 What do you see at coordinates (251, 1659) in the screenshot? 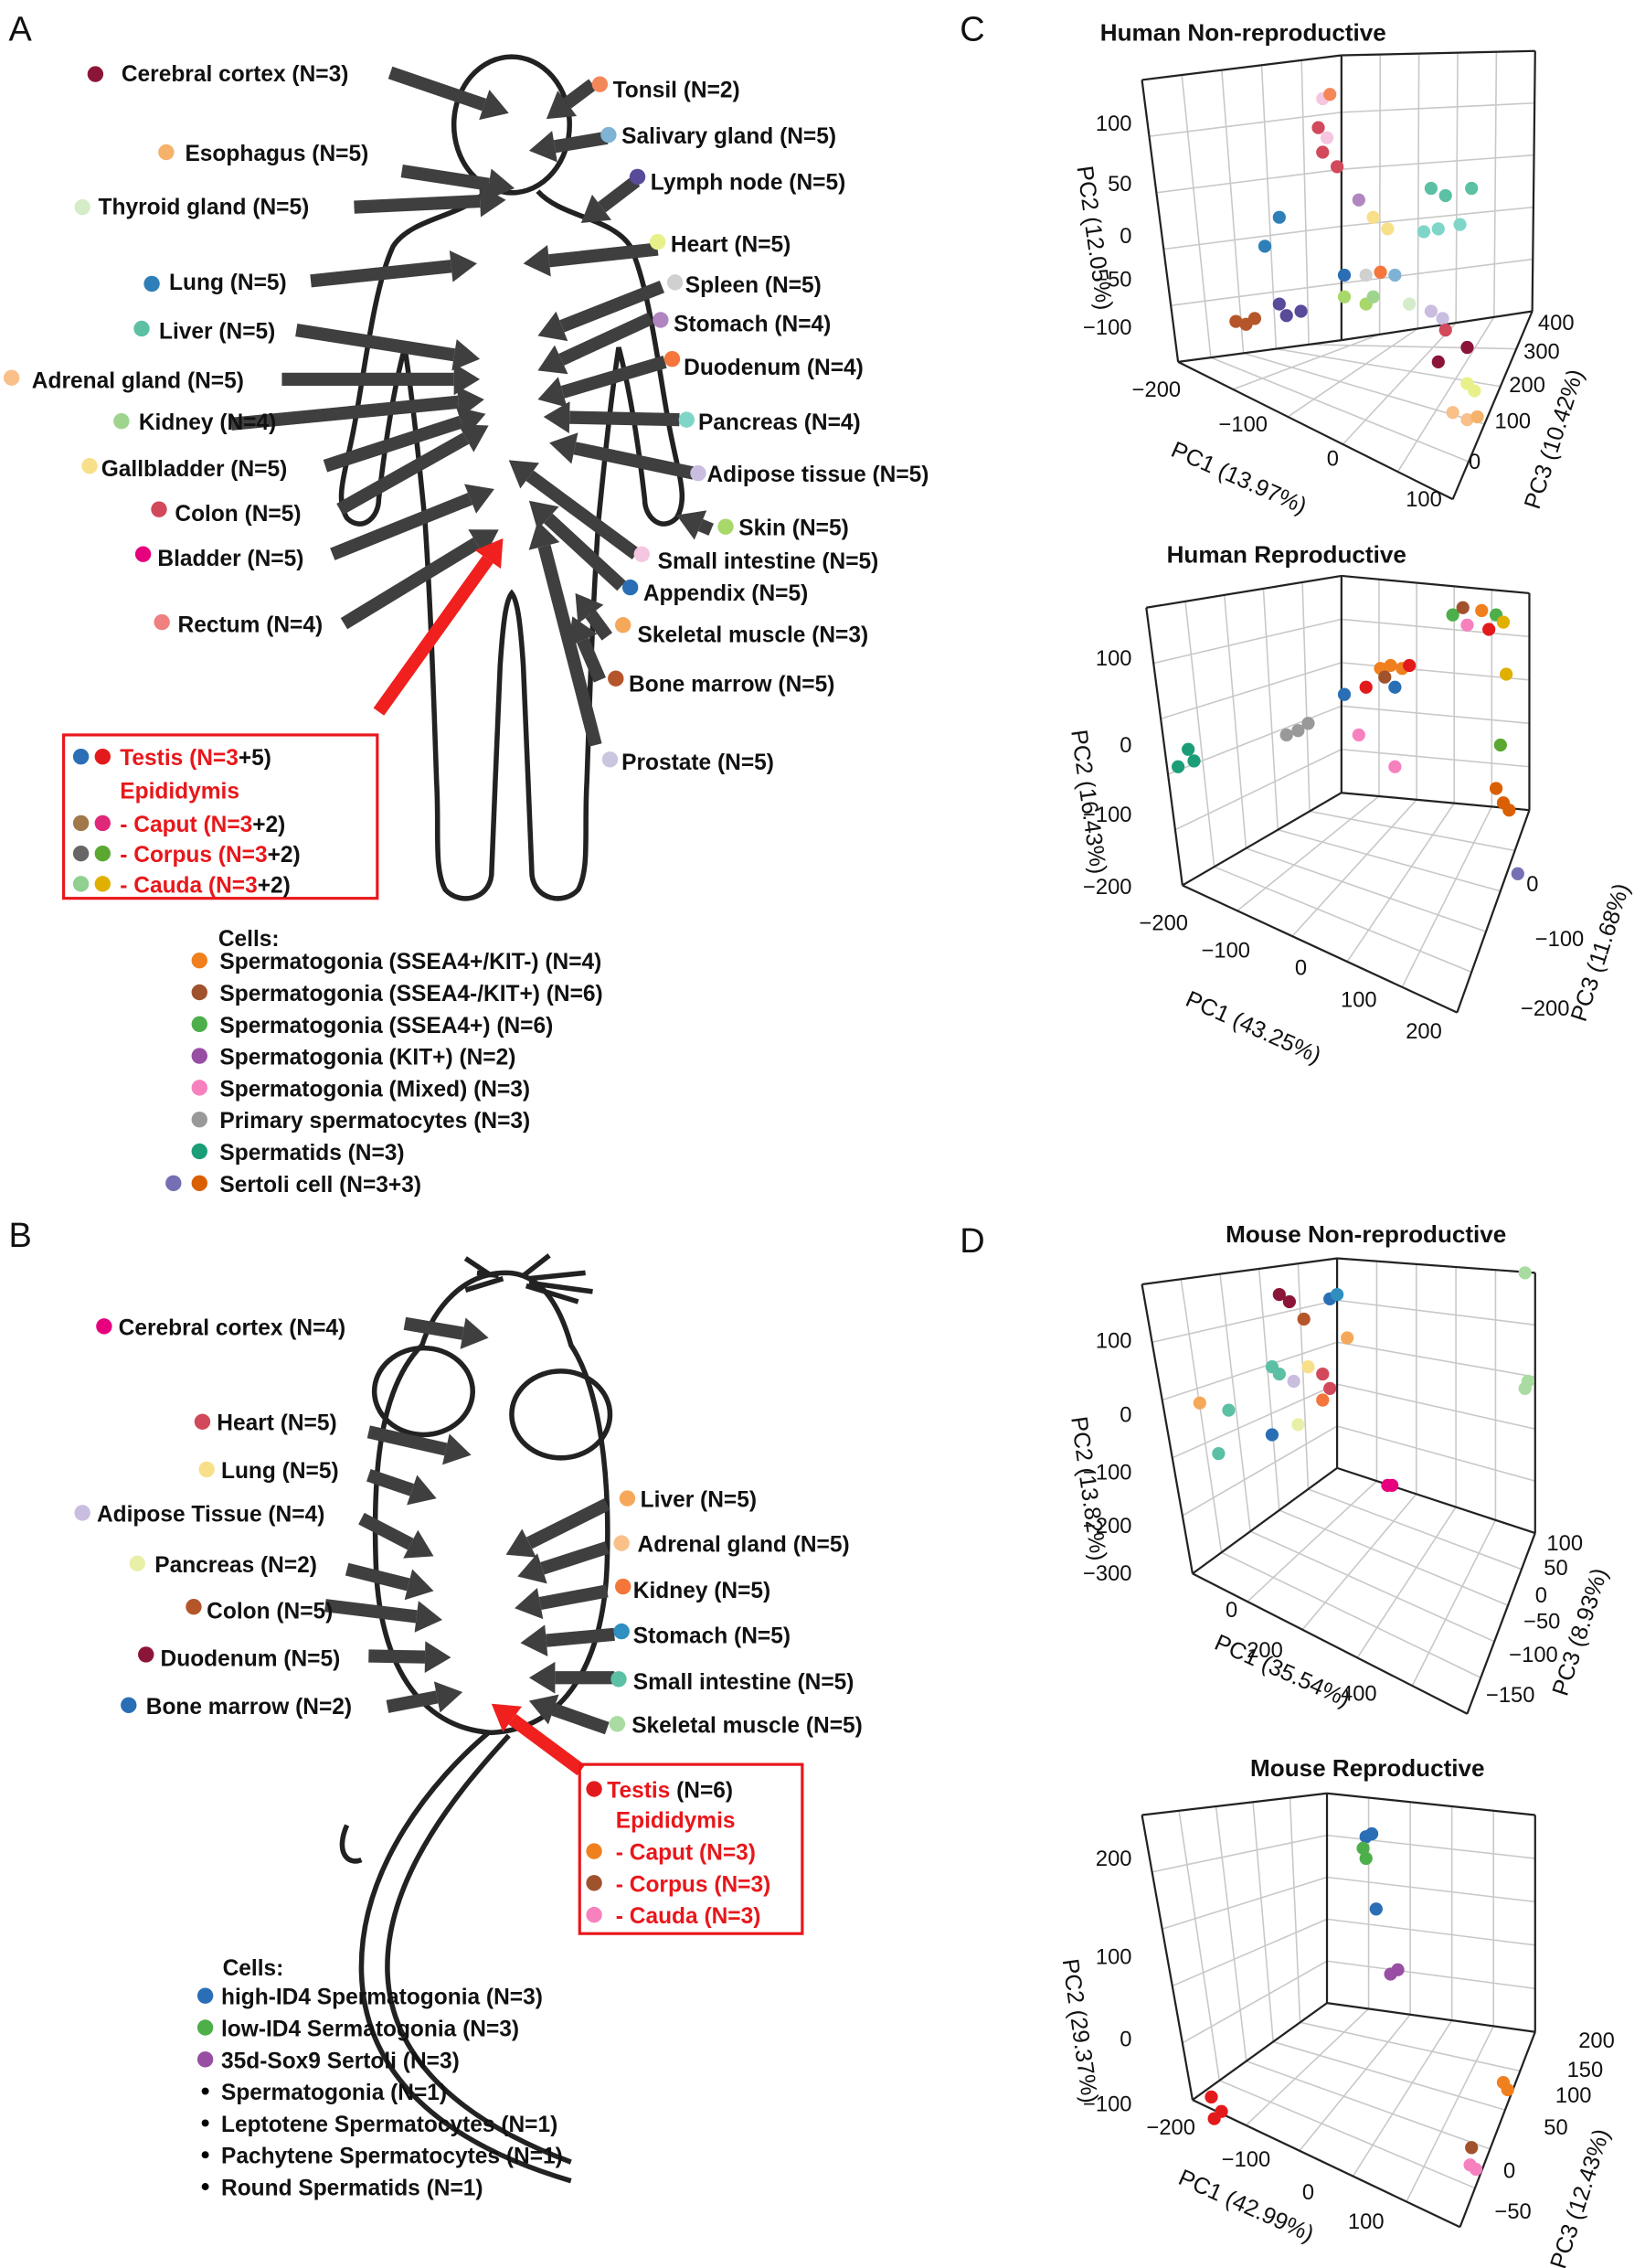
I see `organ-label: Duodenum (N=5)` at bounding box center [251, 1659].